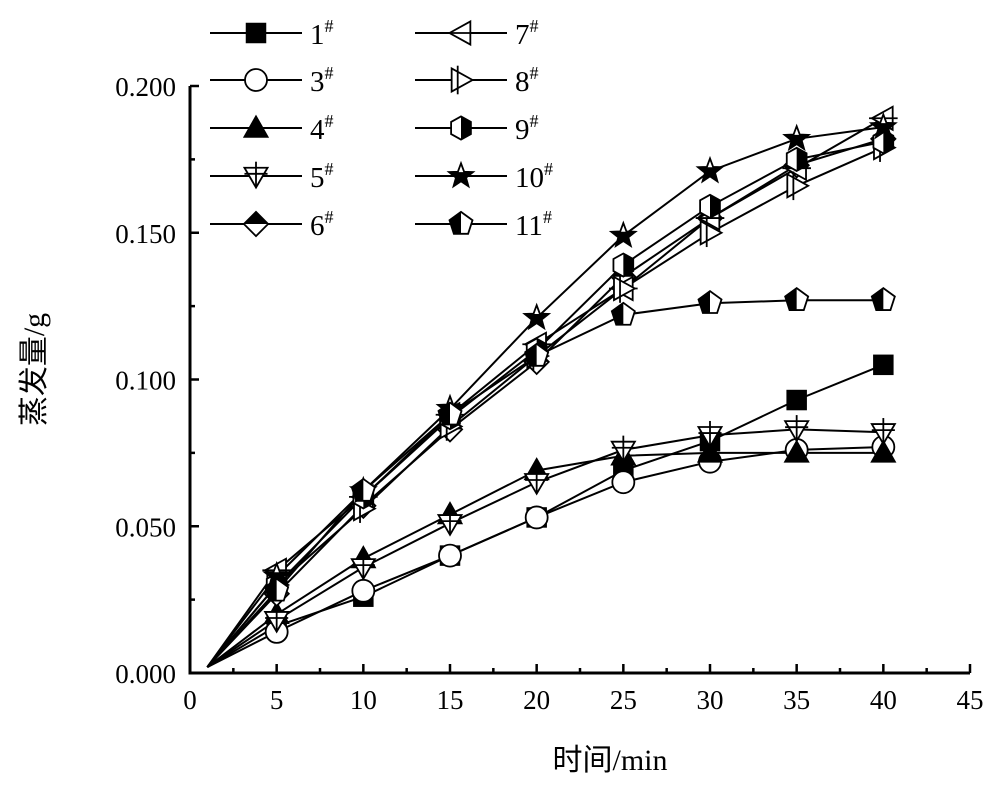  What do you see at coordinates (623, 700) in the screenshot?
I see `x-tick-label: 25` at bounding box center [623, 700].